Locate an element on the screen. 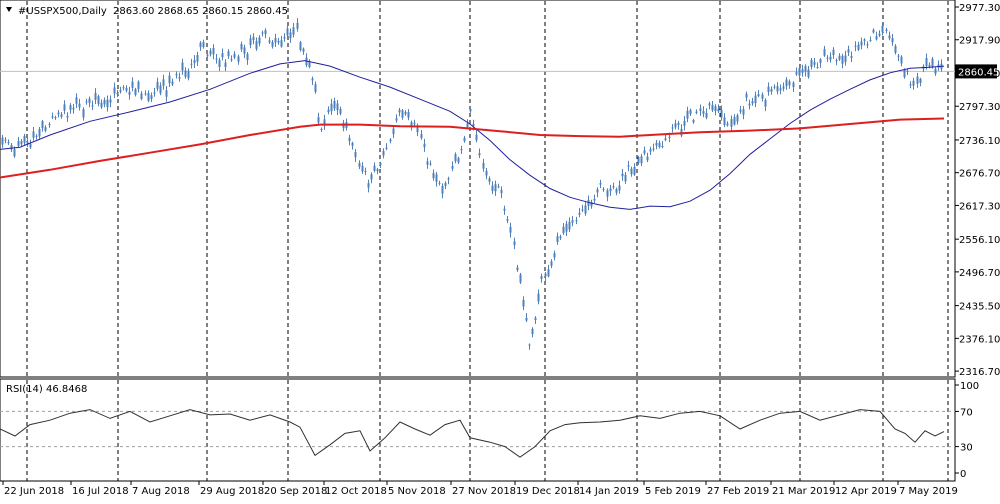  x-tick-label: 16 Jul 2018 is located at coordinates (100, 491).